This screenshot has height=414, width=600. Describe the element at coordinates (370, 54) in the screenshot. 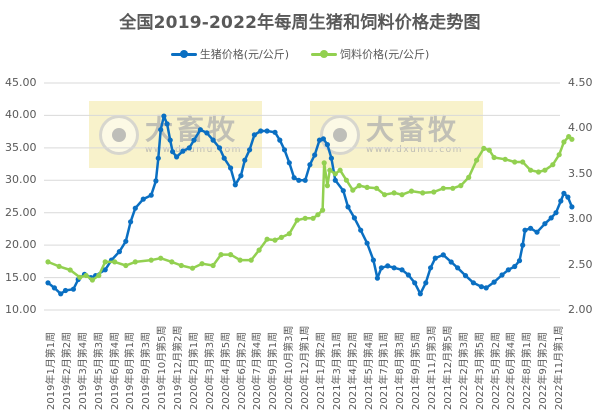

I see `legend-item-feed-price: 饲料价格(元/公斤)` at that location.